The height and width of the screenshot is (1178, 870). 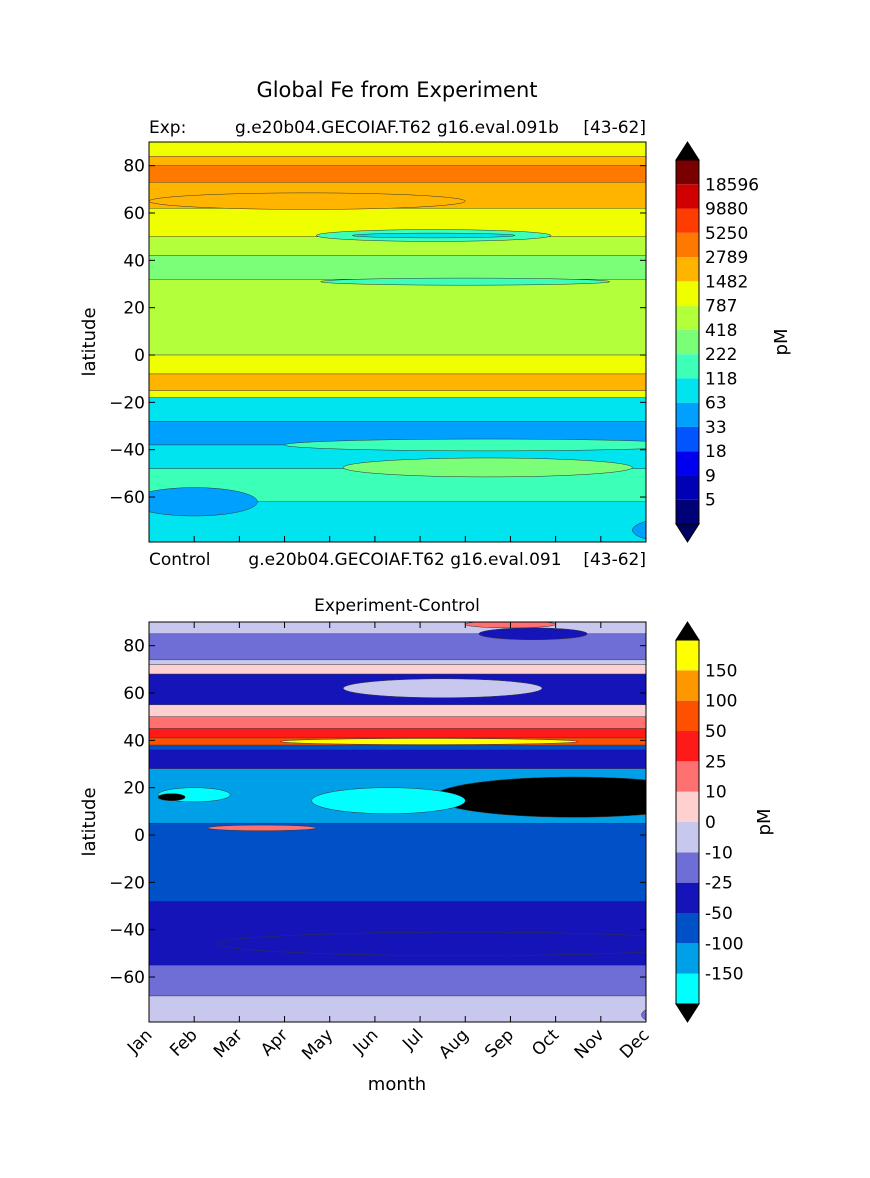 I want to click on top-y-label: latitude, so click(x=89, y=341).